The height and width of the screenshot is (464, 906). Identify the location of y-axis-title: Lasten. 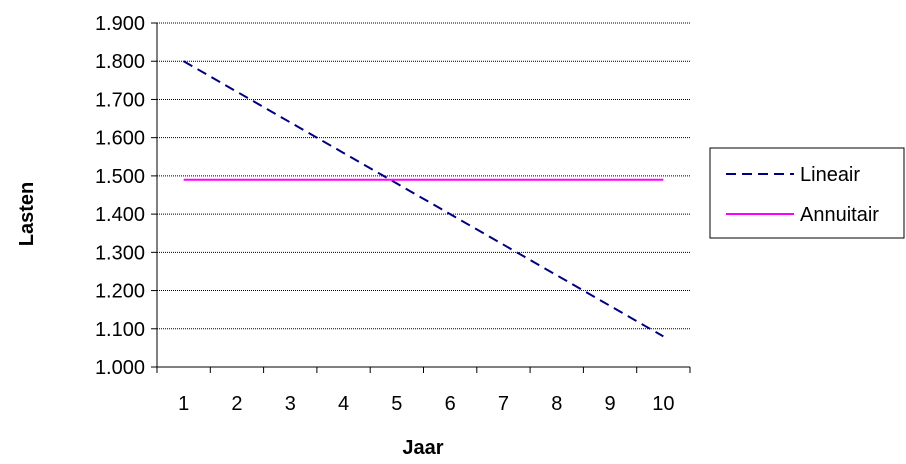
(27, 214).